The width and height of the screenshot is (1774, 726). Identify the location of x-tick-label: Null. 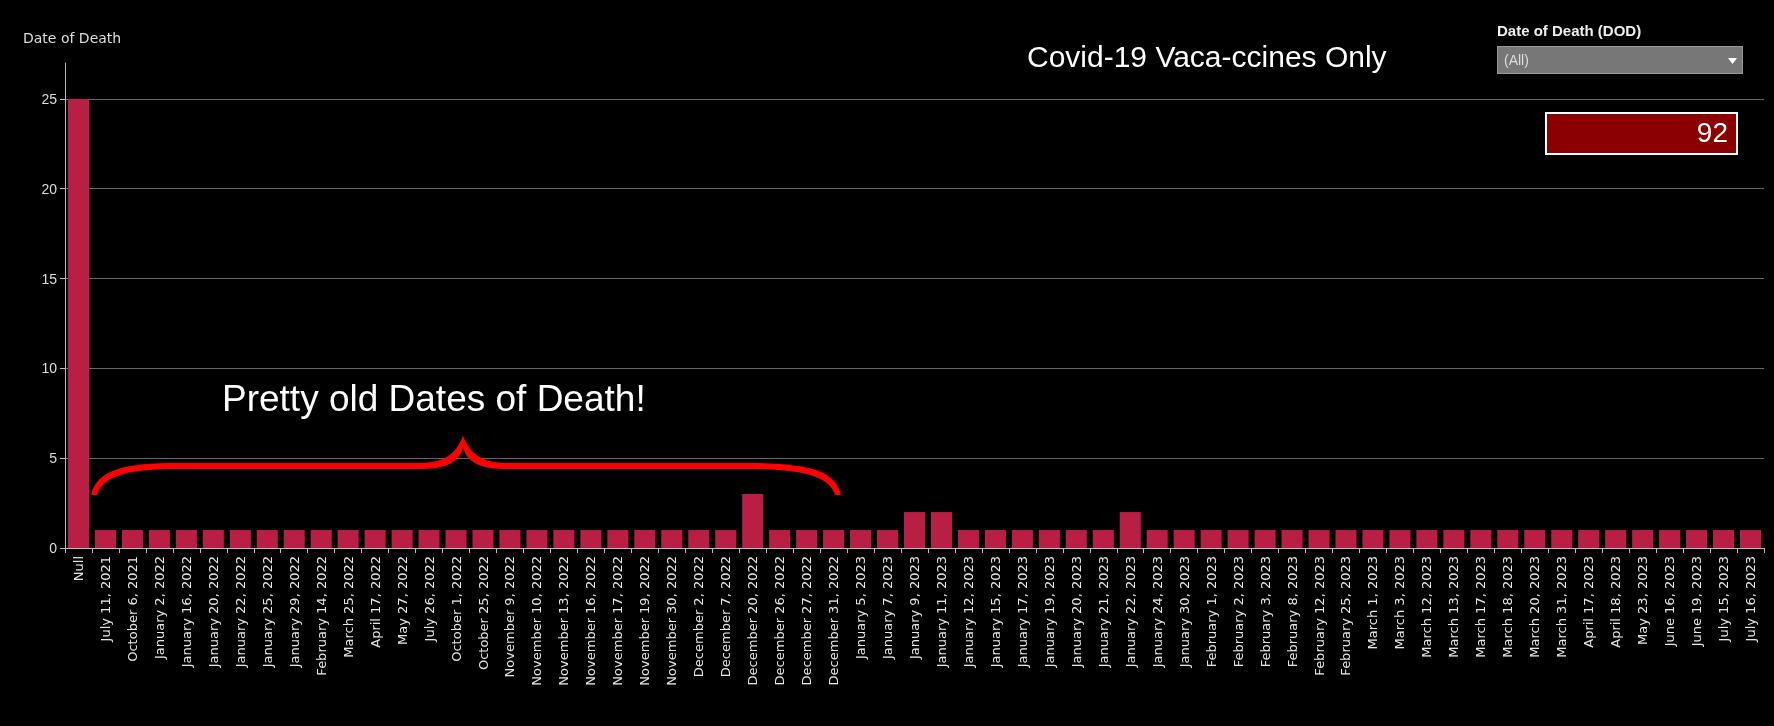
(78, 569).